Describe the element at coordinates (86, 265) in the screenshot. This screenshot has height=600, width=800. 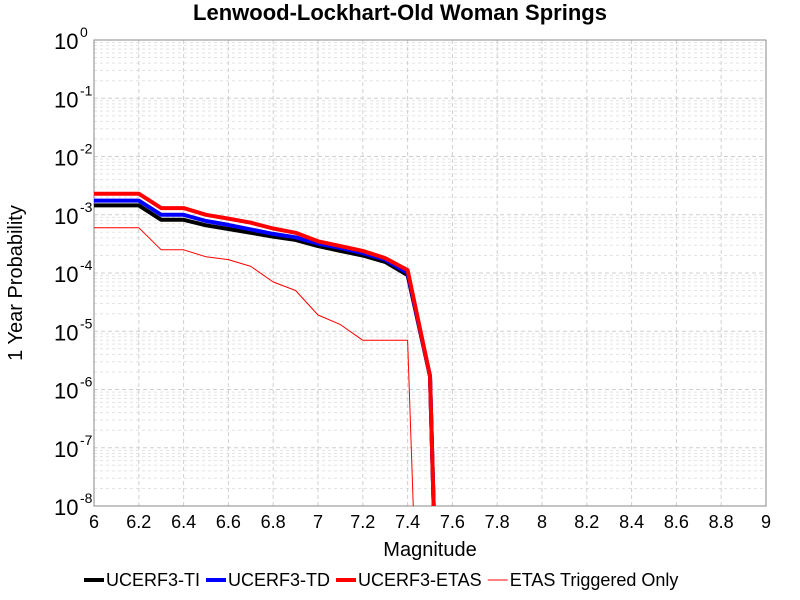
I see `y-tick-exponent: -4` at that location.